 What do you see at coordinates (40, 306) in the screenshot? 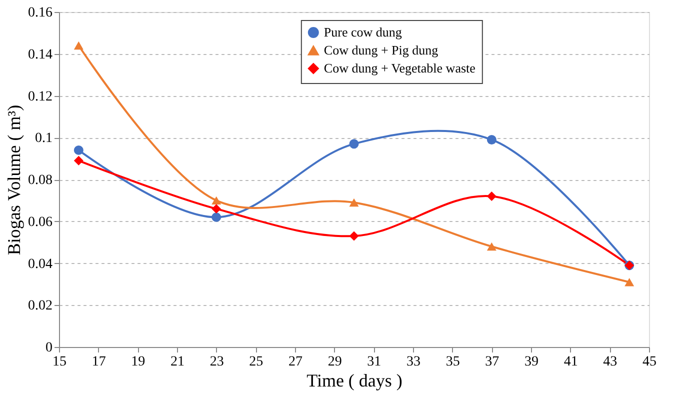
I see `y-tick-label: 0.02` at bounding box center [40, 306].